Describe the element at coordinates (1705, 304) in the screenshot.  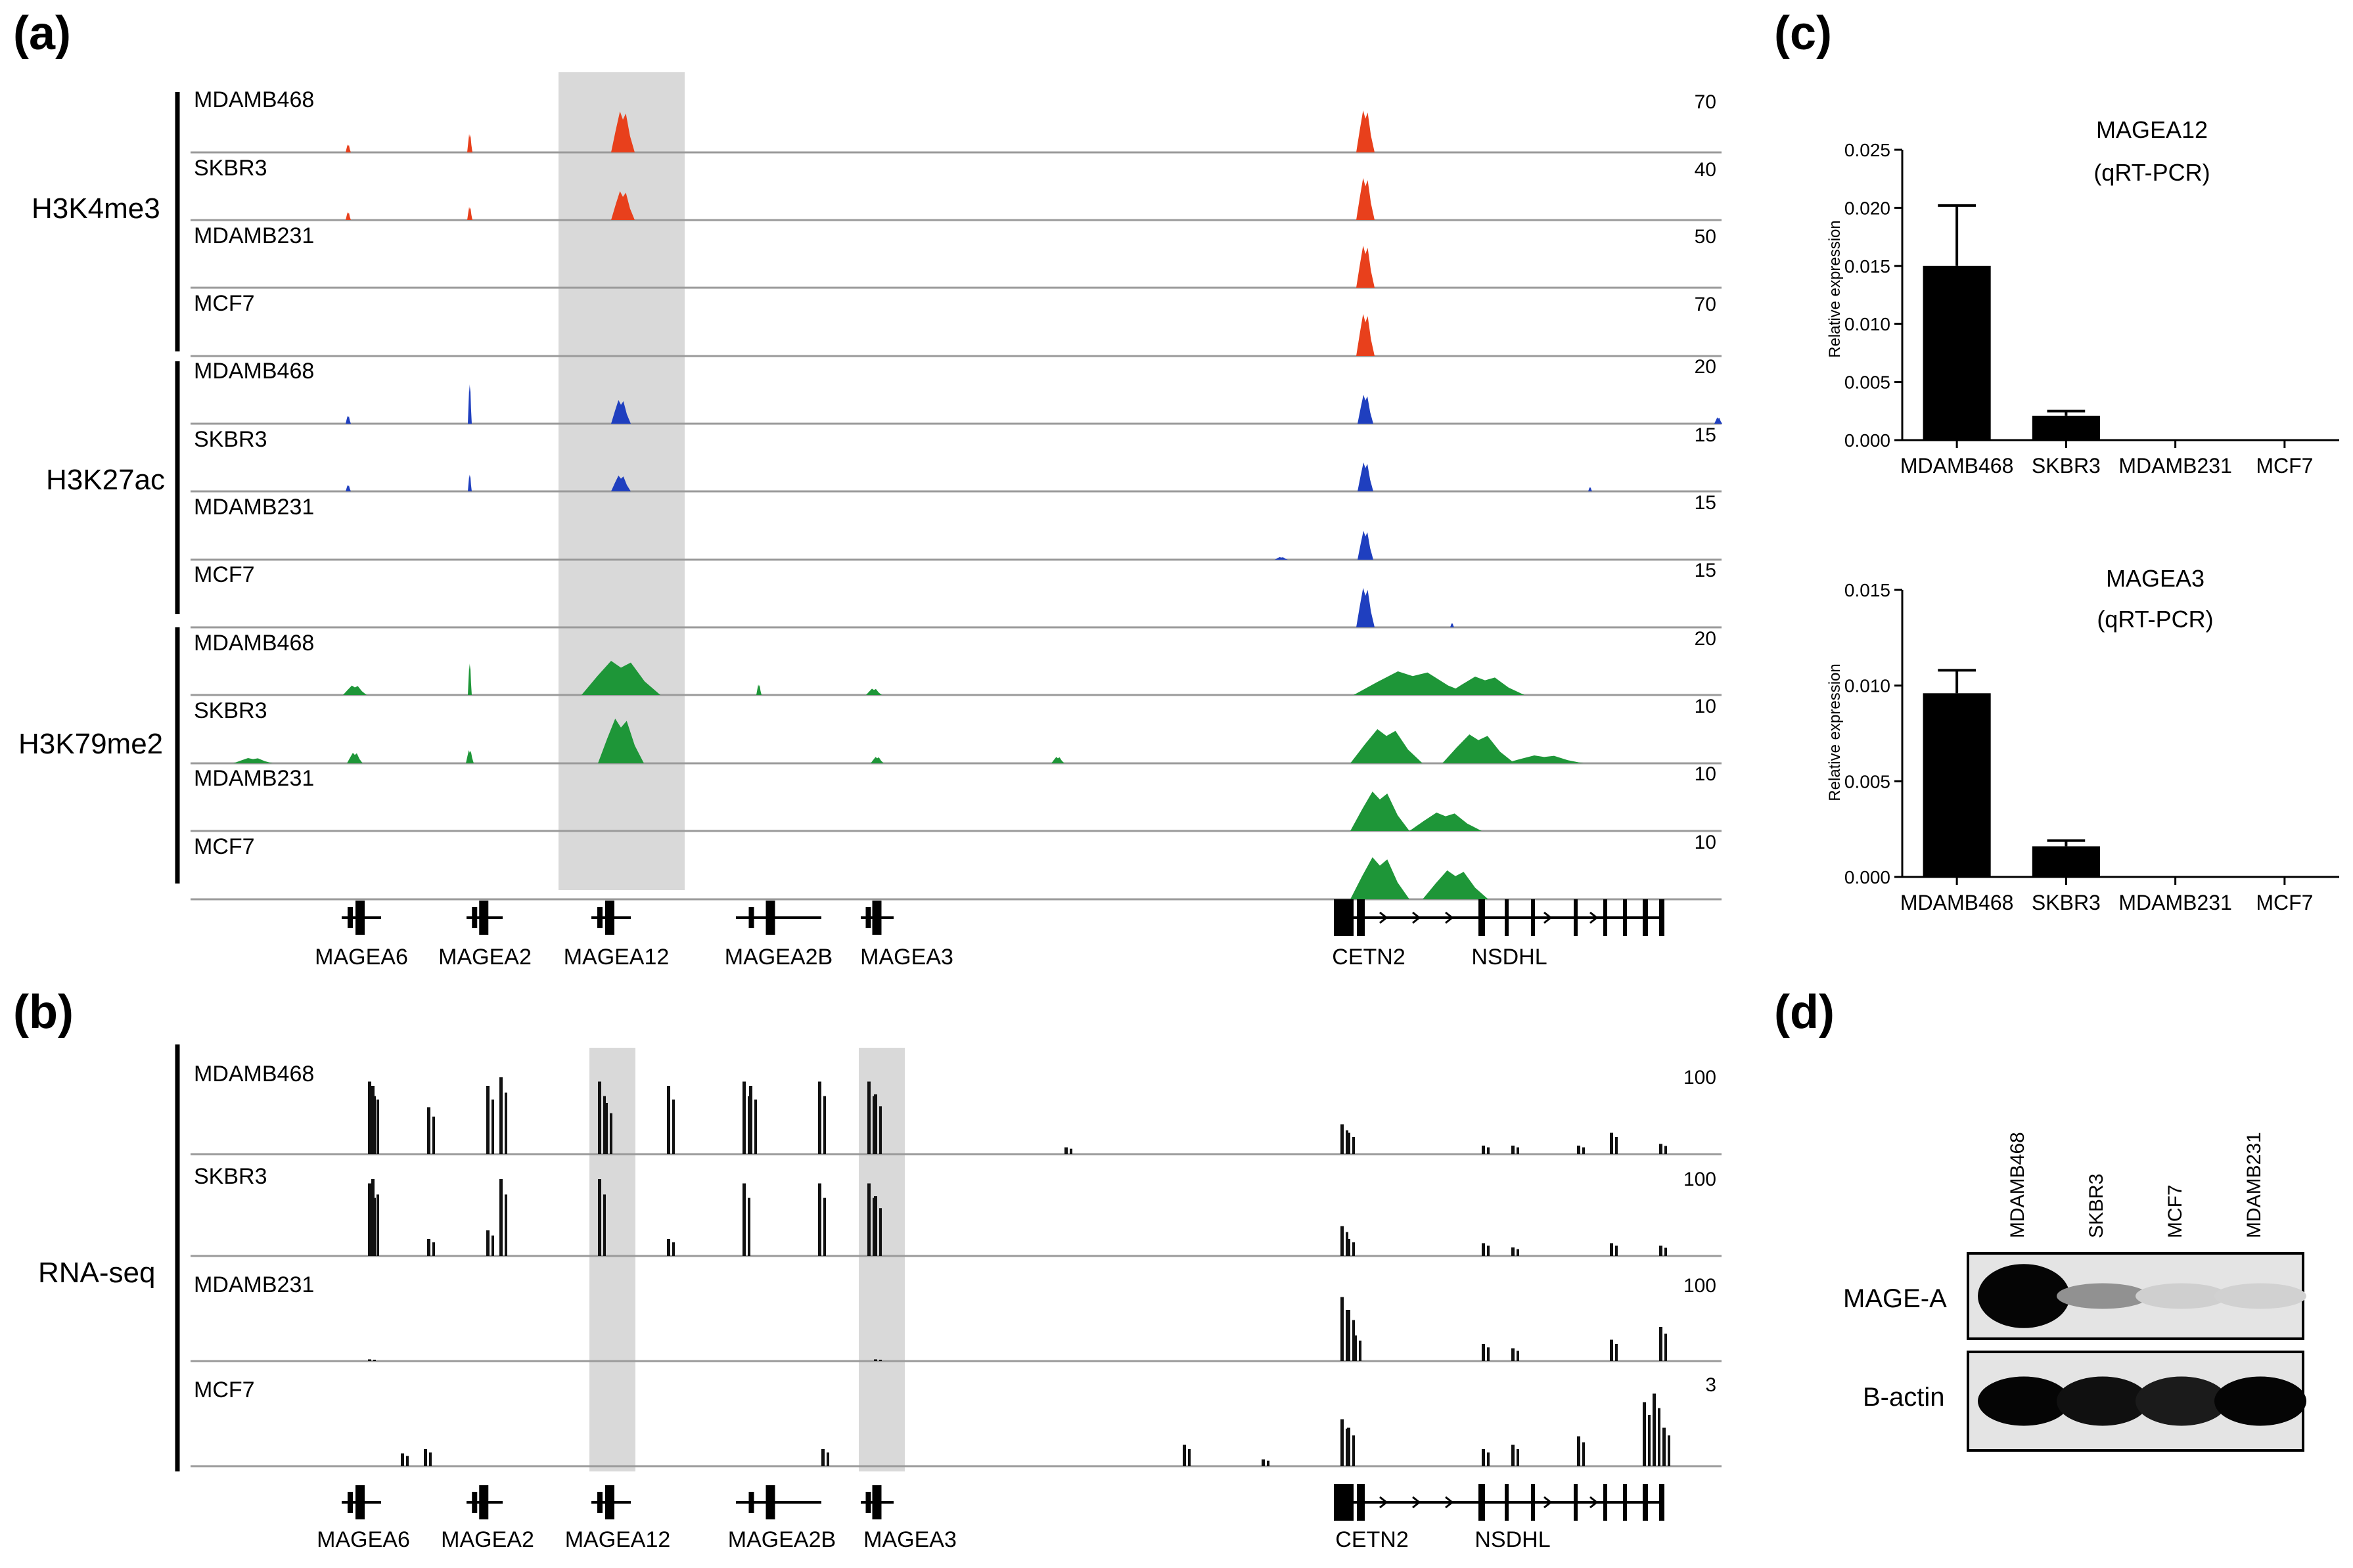
I see `track-scale-label: 70` at that location.